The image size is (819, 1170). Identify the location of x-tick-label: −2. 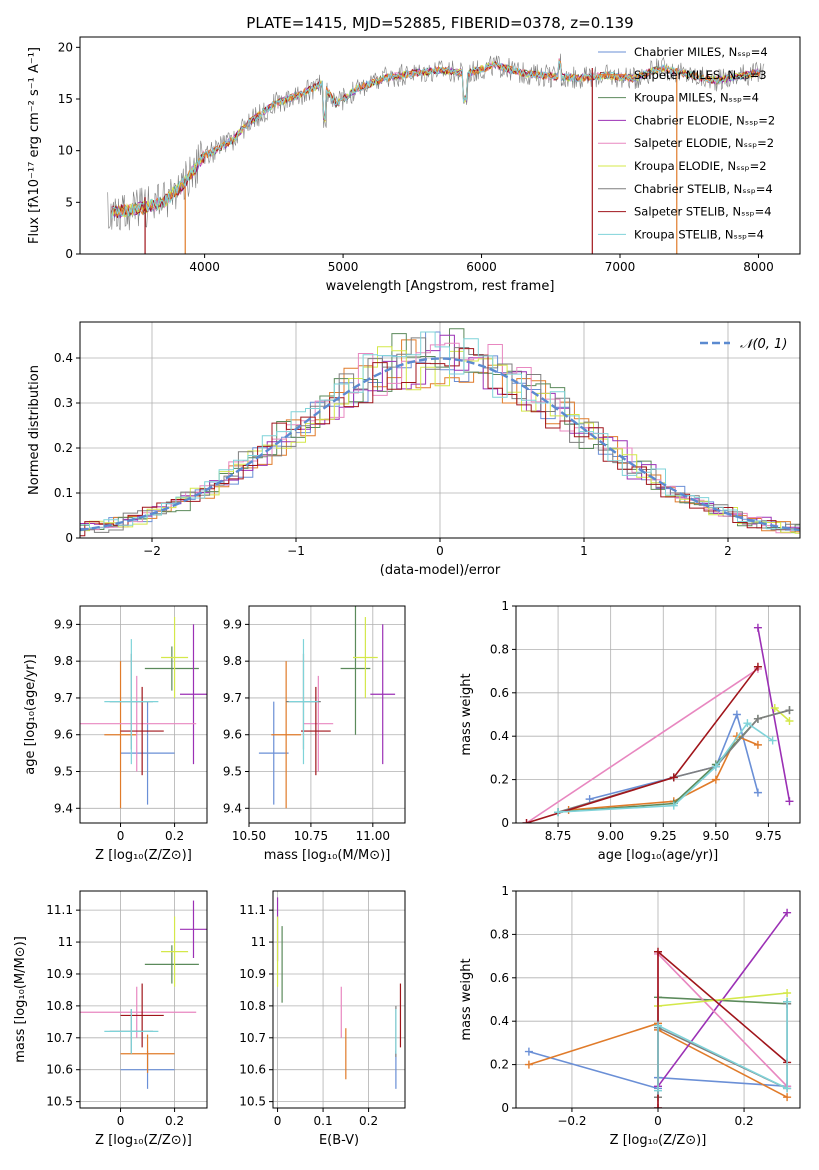
(152, 551).